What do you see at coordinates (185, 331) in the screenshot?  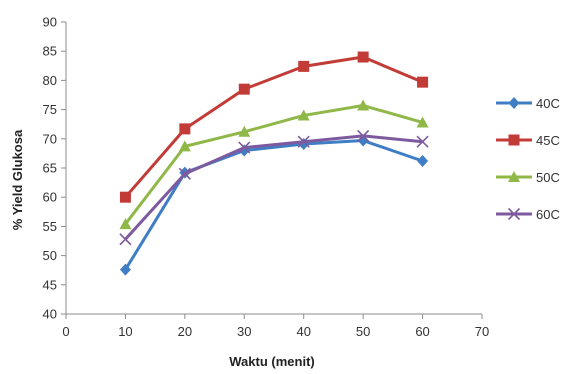 I see `x-tick-label: 20` at bounding box center [185, 331].